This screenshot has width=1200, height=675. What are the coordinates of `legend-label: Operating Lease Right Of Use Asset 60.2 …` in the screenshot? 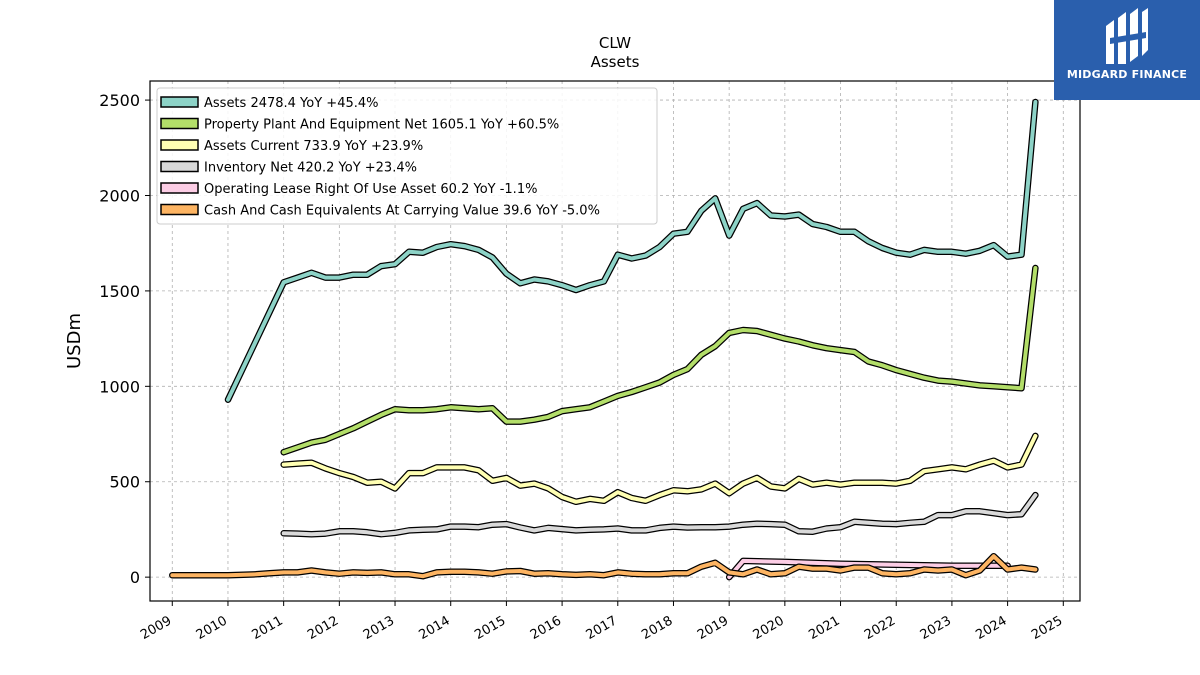 It's located at (370, 189).